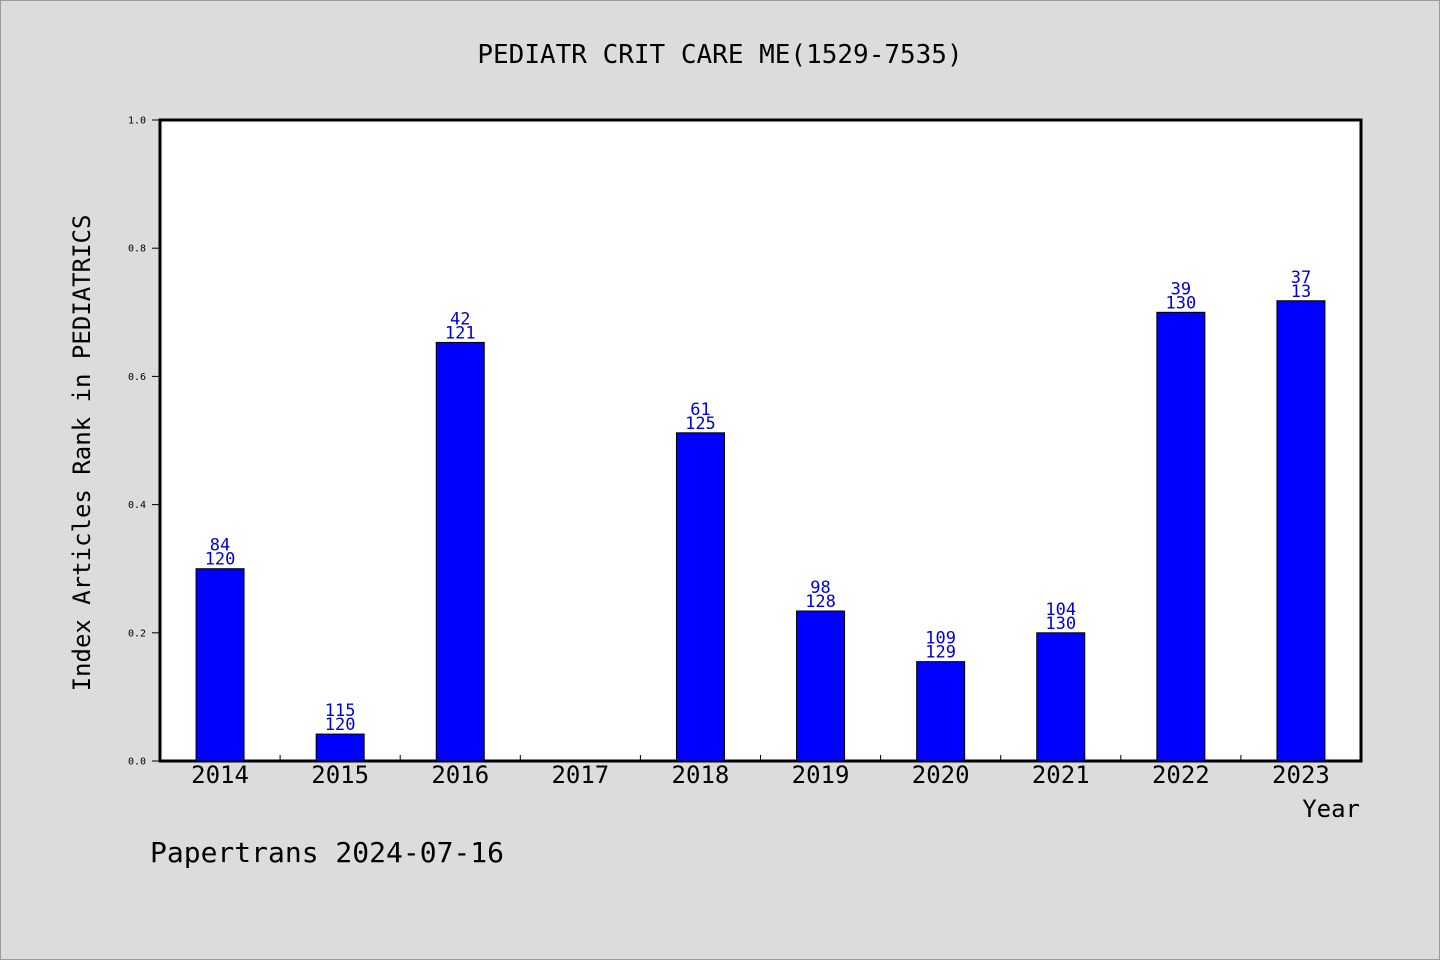 The height and width of the screenshot is (960, 1440). Describe the element at coordinates (1061, 697) in the screenshot. I see `bar-2021` at that location.